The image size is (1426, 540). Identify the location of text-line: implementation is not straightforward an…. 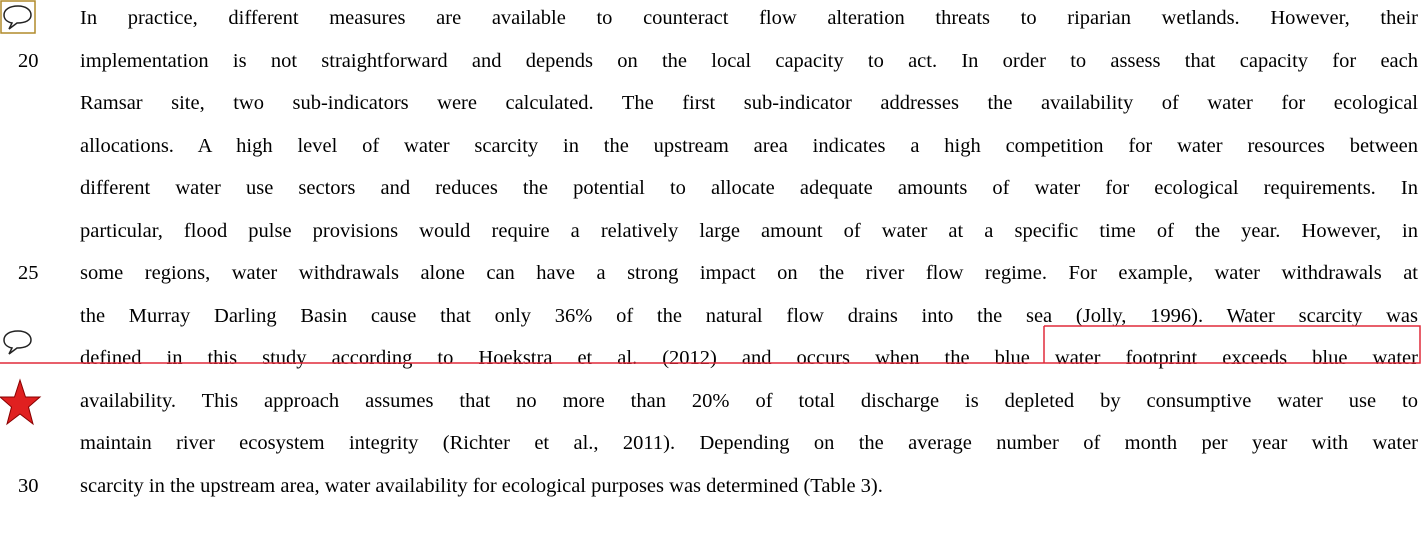
(749, 60).